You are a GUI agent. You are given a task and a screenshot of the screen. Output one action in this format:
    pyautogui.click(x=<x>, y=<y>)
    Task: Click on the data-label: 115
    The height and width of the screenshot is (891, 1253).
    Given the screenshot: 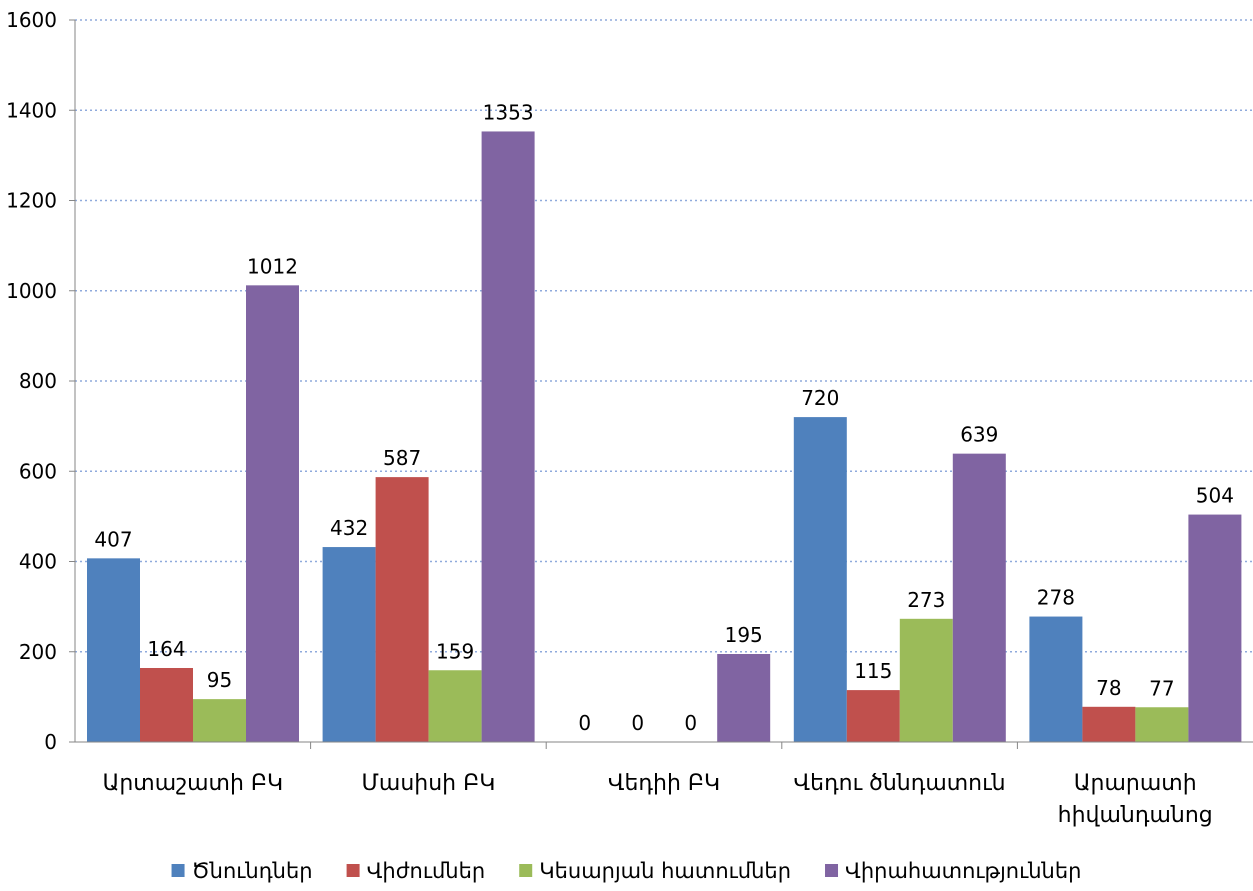 What is the action you would take?
    pyautogui.click(x=873, y=671)
    